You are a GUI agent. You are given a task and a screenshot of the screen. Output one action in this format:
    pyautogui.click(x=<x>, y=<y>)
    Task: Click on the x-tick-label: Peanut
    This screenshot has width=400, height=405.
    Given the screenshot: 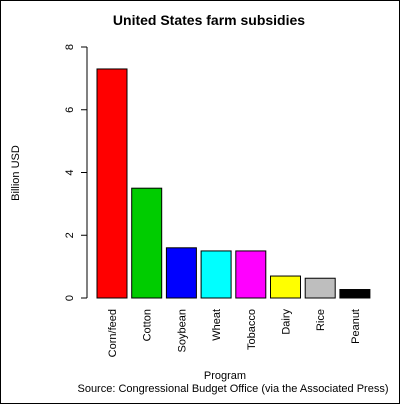 What is the action you would take?
    pyautogui.click(x=356, y=326)
    